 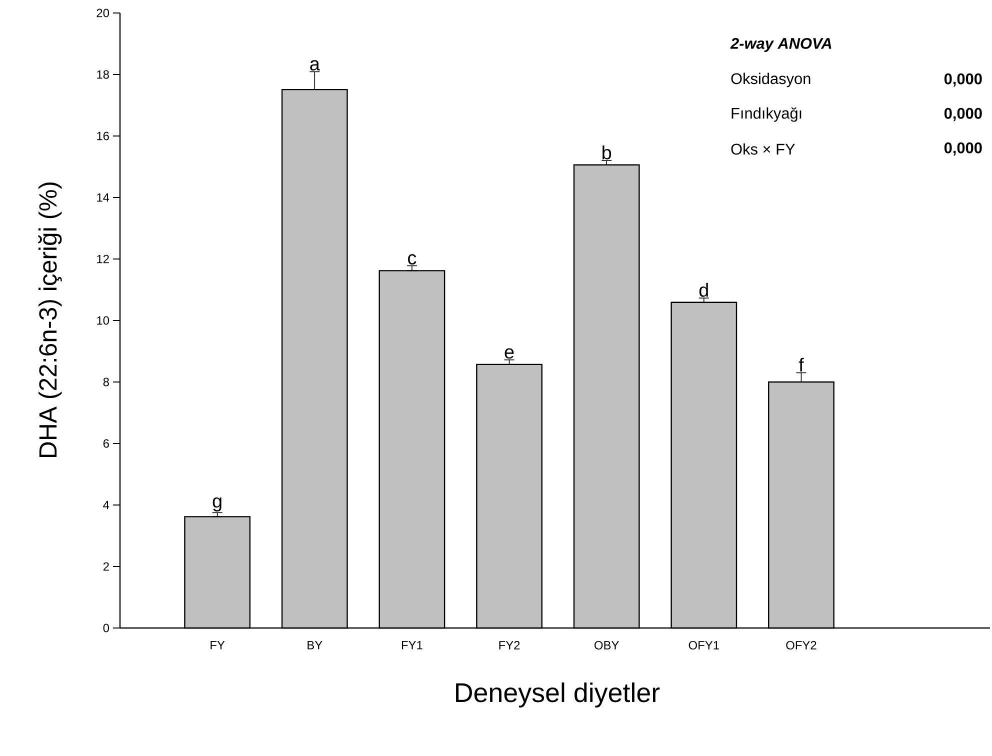 I want to click on annotation: g, so click(x=217, y=504).